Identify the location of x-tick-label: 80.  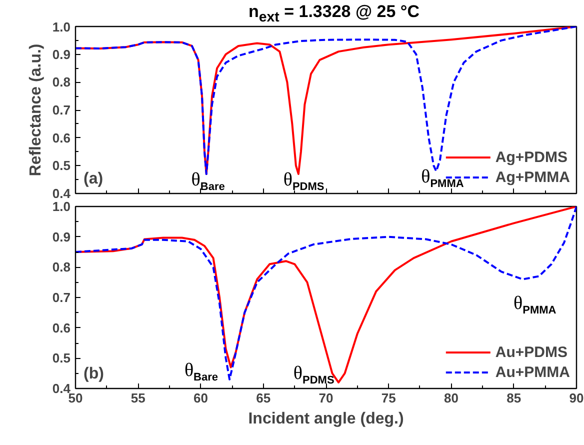
(451, 398).